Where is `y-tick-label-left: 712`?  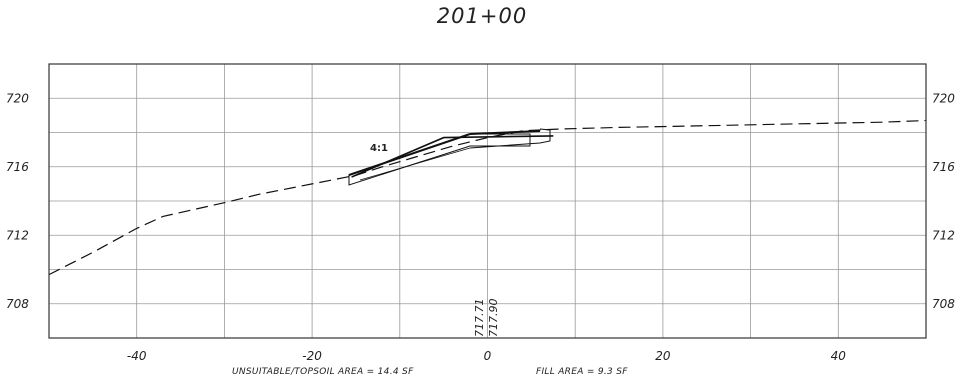 y-tick-label-left: 712 is located at coordinates (17, 235).